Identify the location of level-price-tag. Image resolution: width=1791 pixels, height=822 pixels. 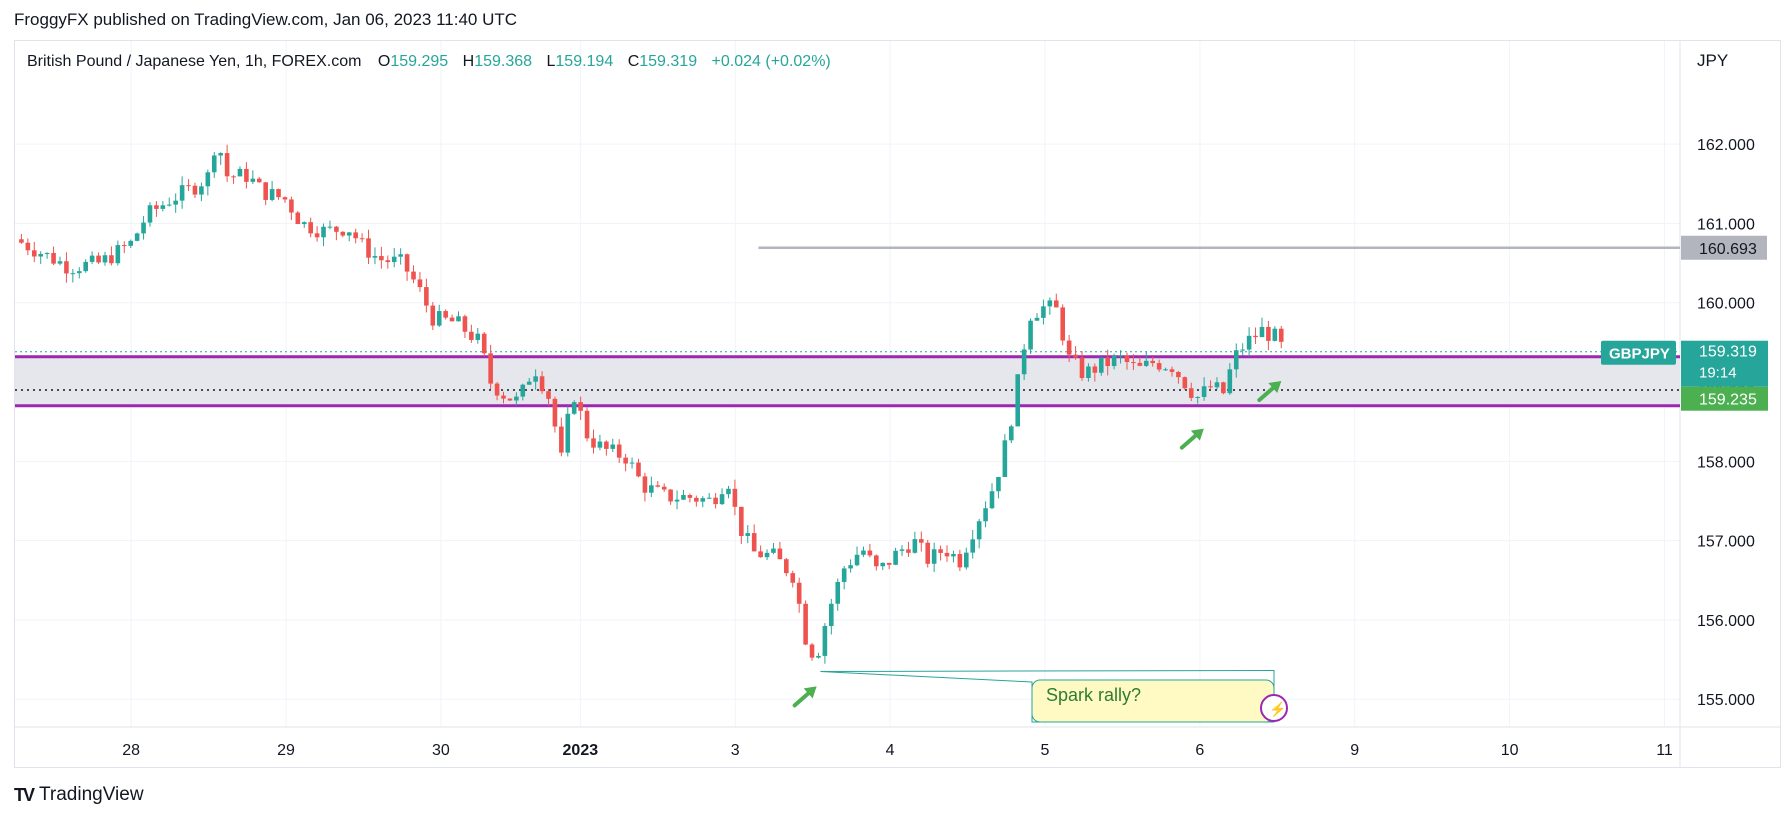
(1724, 398).